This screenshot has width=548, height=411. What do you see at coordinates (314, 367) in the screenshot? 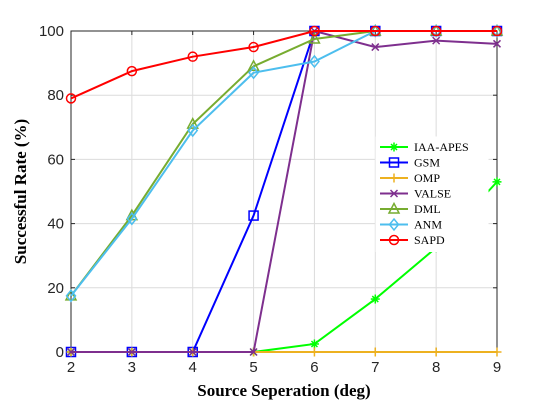
I see `x-tick-label: 6` at bounding box center [314, 367].